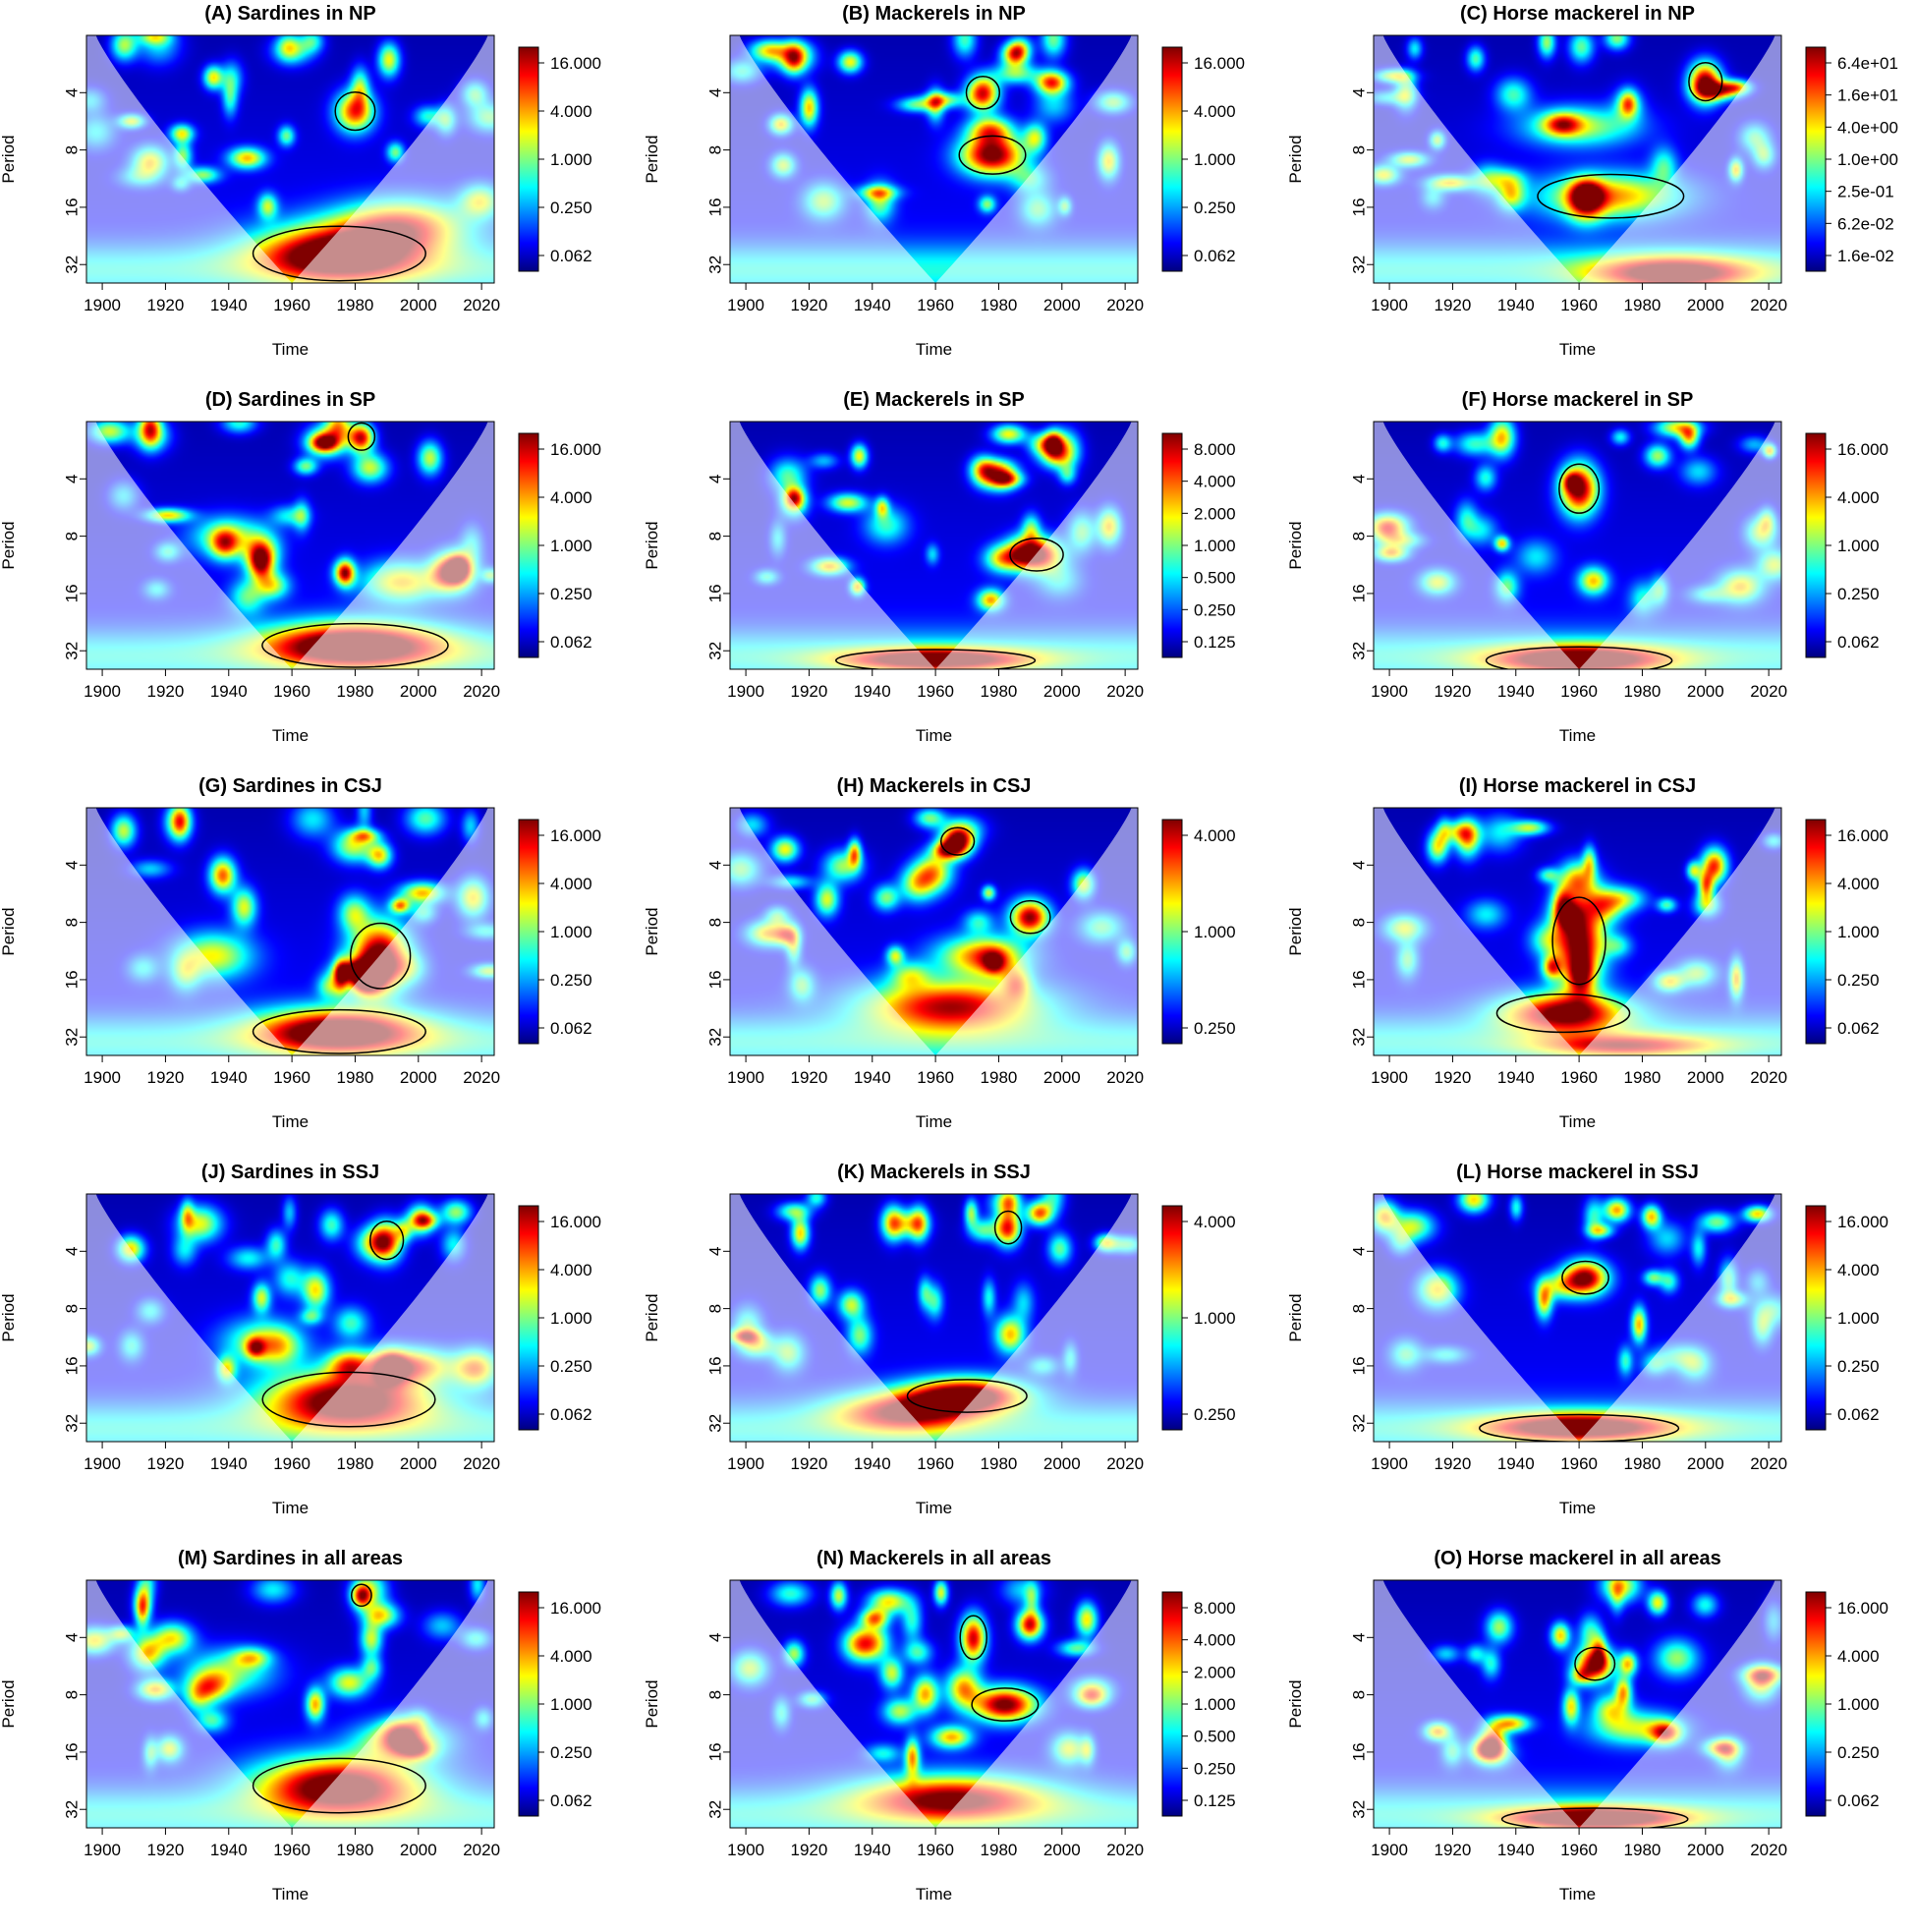 The image size is (1915, 1932). Describe the element at coordinates (1577, 545) in the screenshot. I see `plot-frame` at that location.